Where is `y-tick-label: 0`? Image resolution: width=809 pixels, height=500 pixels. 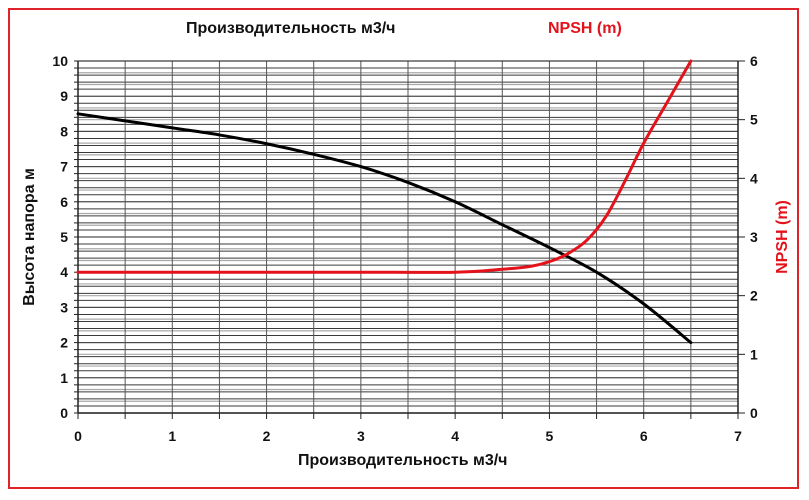
y-tick-label: 0 is located at coordinates (64, 413).